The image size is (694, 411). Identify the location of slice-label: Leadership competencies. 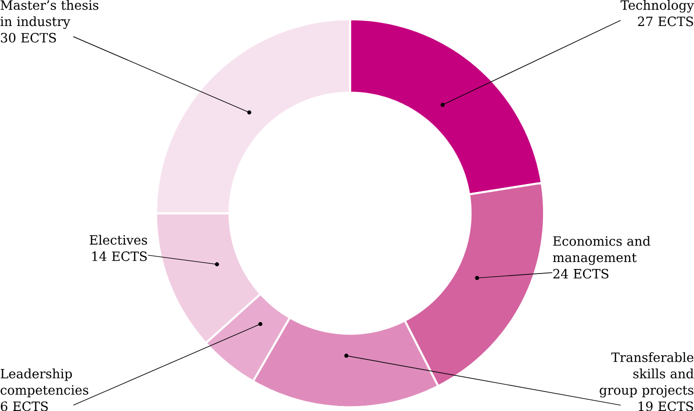
(44, 383).